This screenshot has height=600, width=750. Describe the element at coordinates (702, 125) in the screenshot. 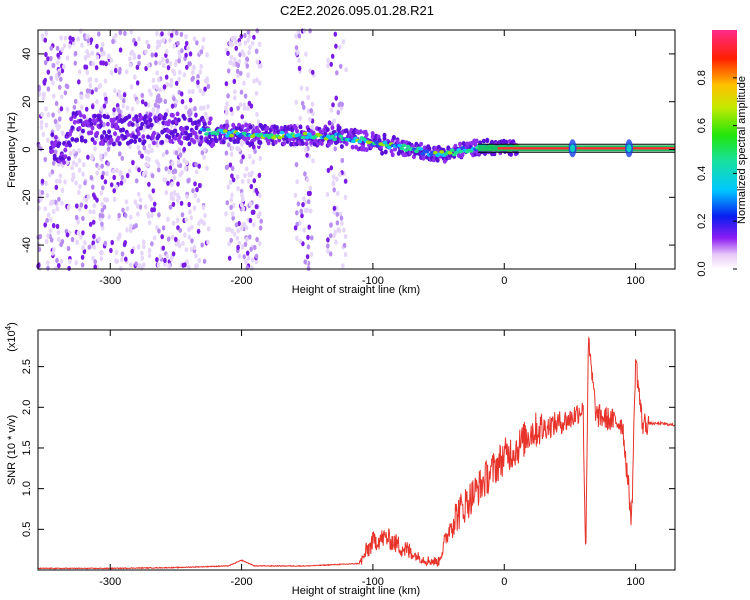

I see `colorbar-tick-label: 0.6` at that location.